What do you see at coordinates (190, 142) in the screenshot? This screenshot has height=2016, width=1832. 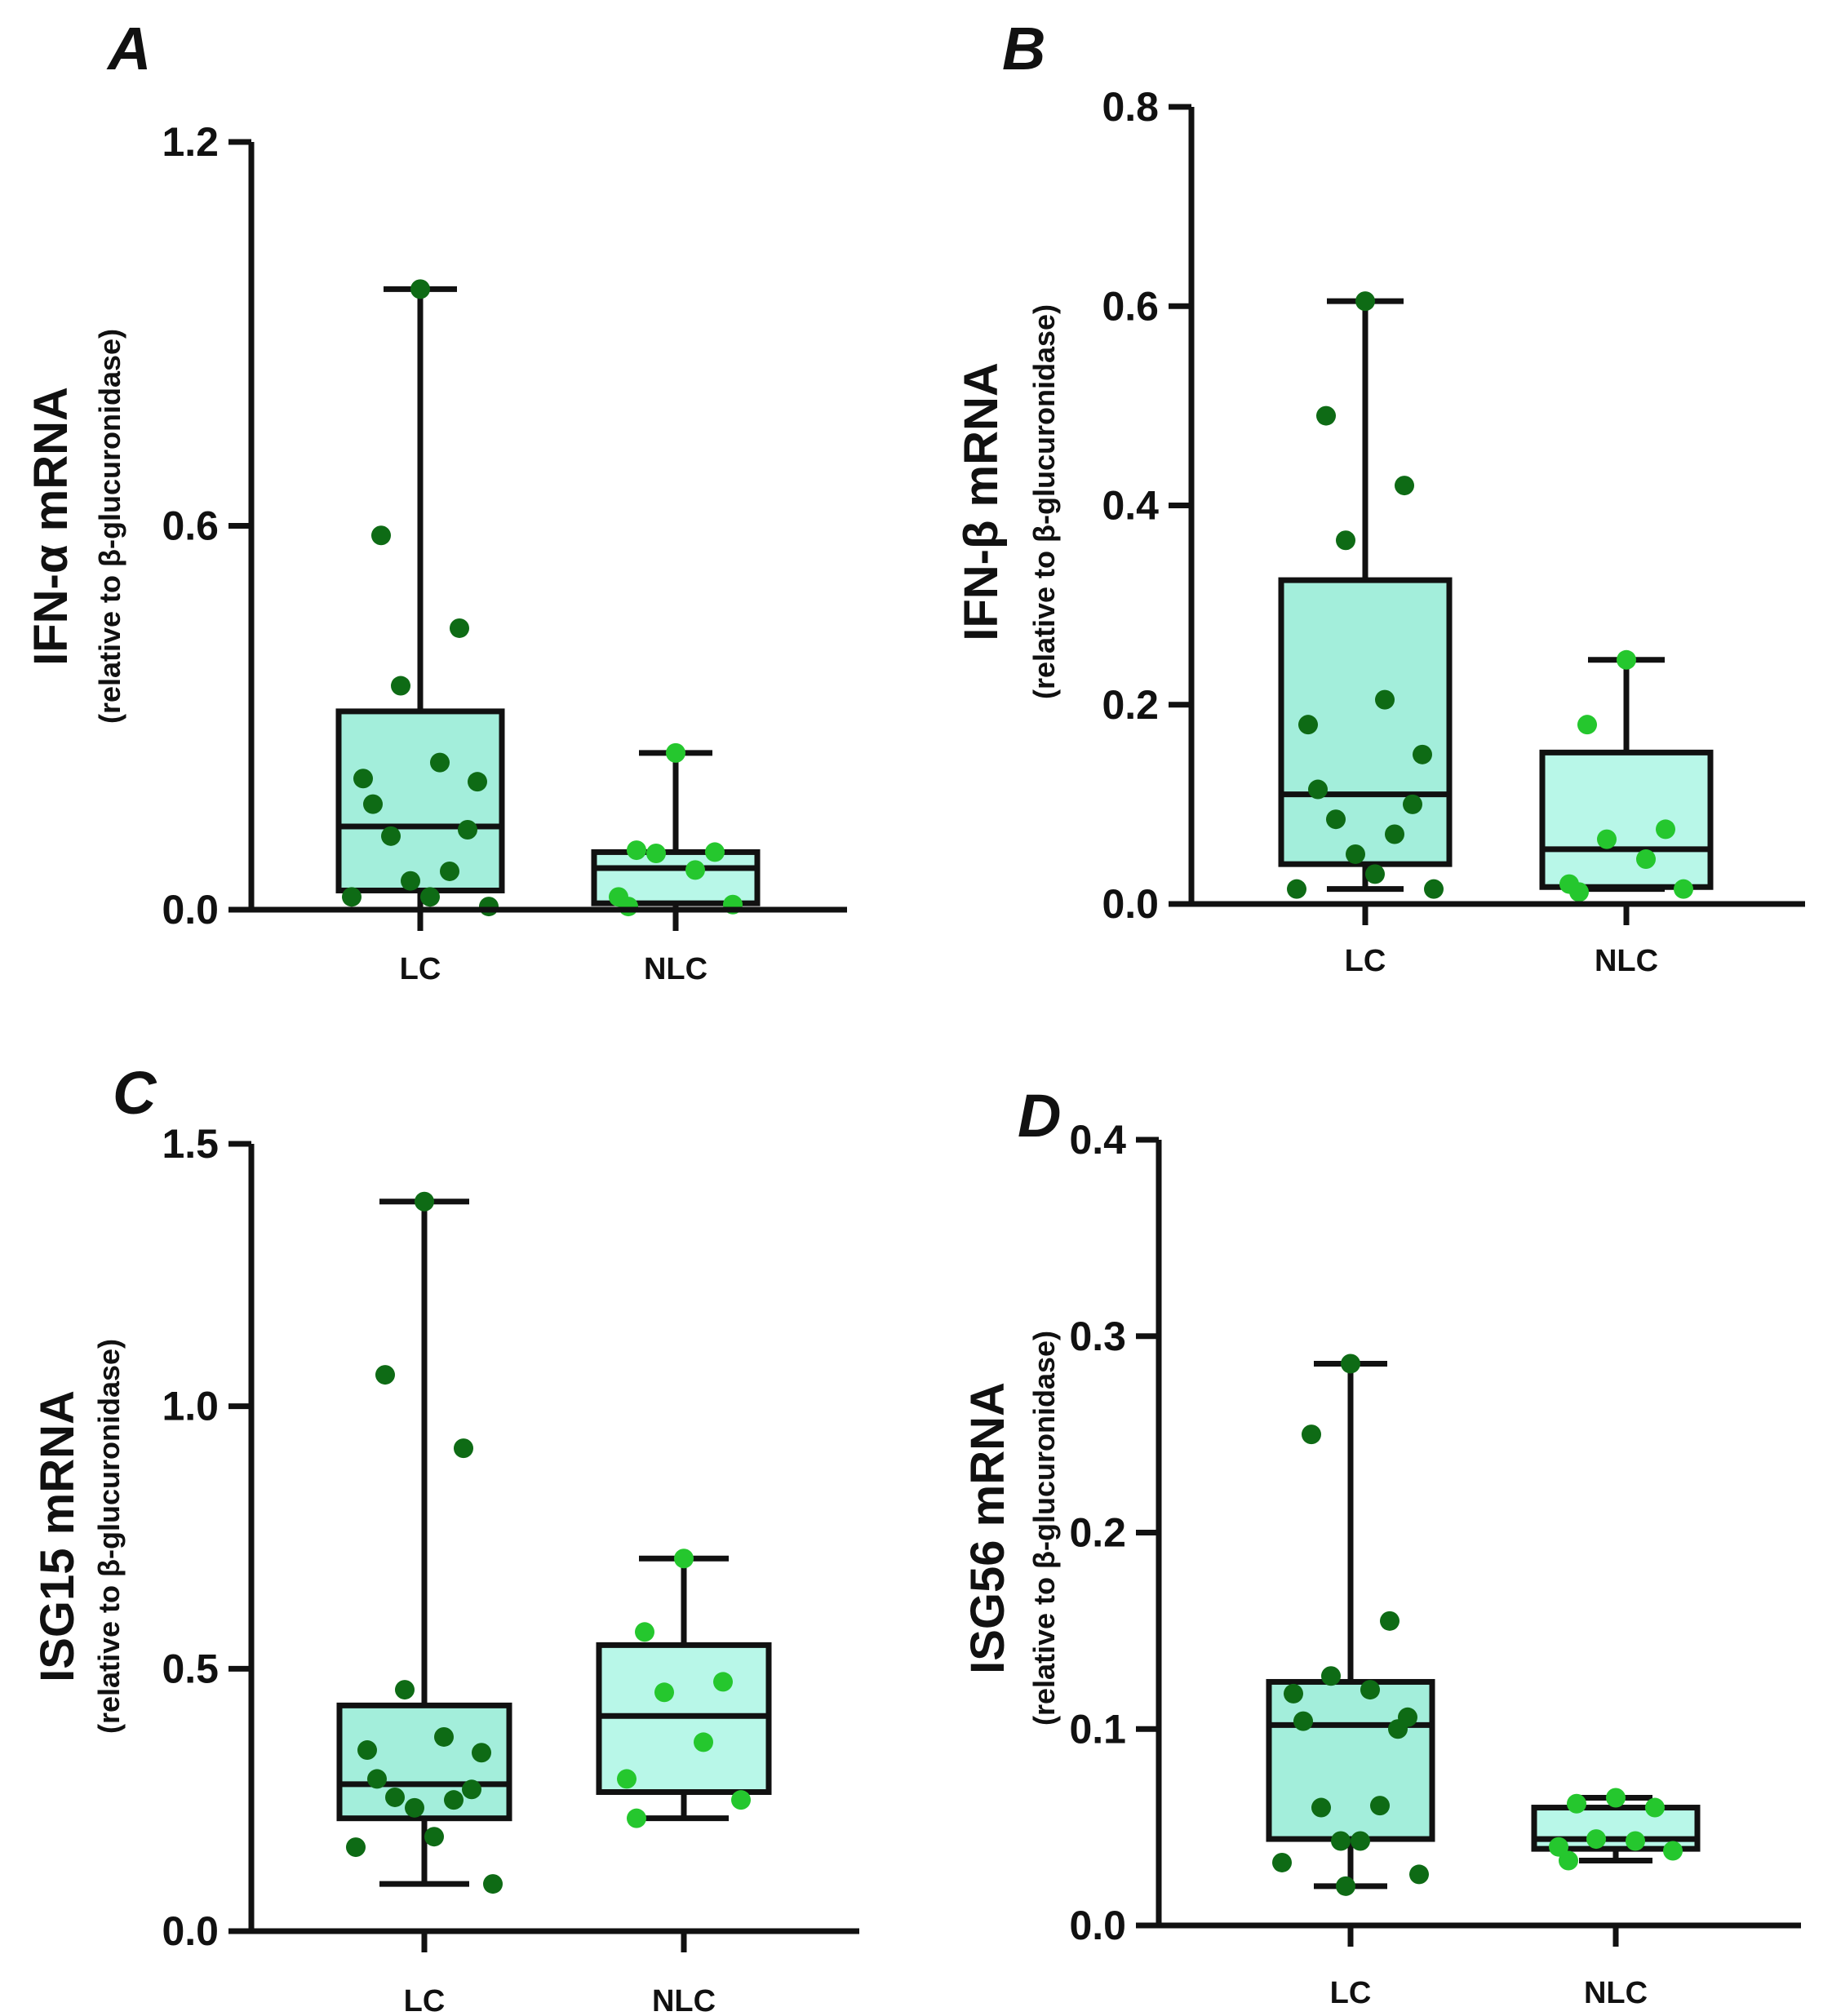 I see `y-tick-label: 1.2` at bounding box center [190, 142].